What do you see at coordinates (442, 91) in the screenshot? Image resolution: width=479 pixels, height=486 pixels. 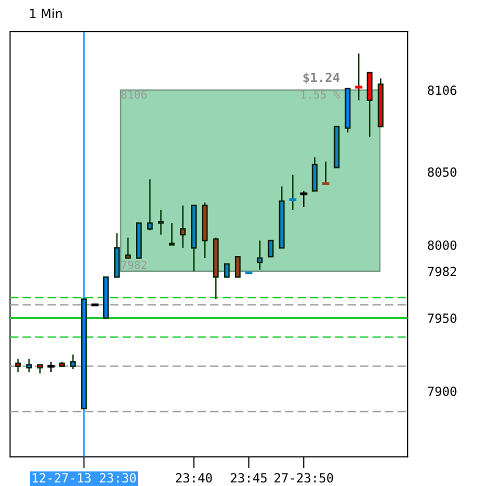 I see `y-tick-label: 8106` at bounding box center [442, 91].